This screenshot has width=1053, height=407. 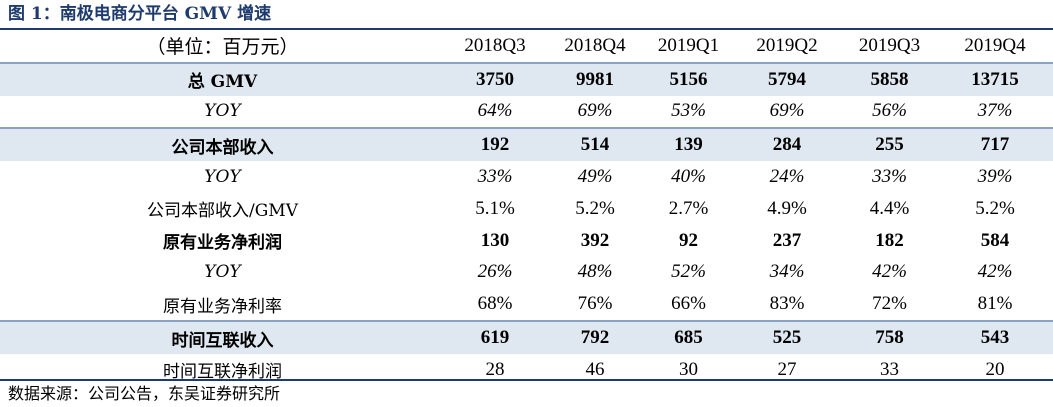 I want to click on table-row-yoy: YOY 26% 48% 52% 34% 42% 42%, so click(x=526, y=273).